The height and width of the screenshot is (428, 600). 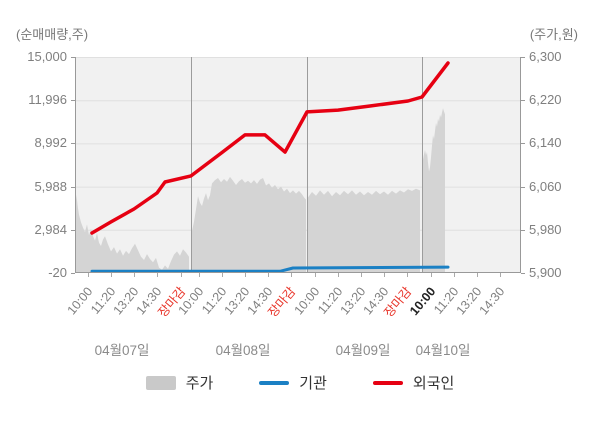 I want to click on legend: 주가 기관 외국인, so click(x=300, y=382).